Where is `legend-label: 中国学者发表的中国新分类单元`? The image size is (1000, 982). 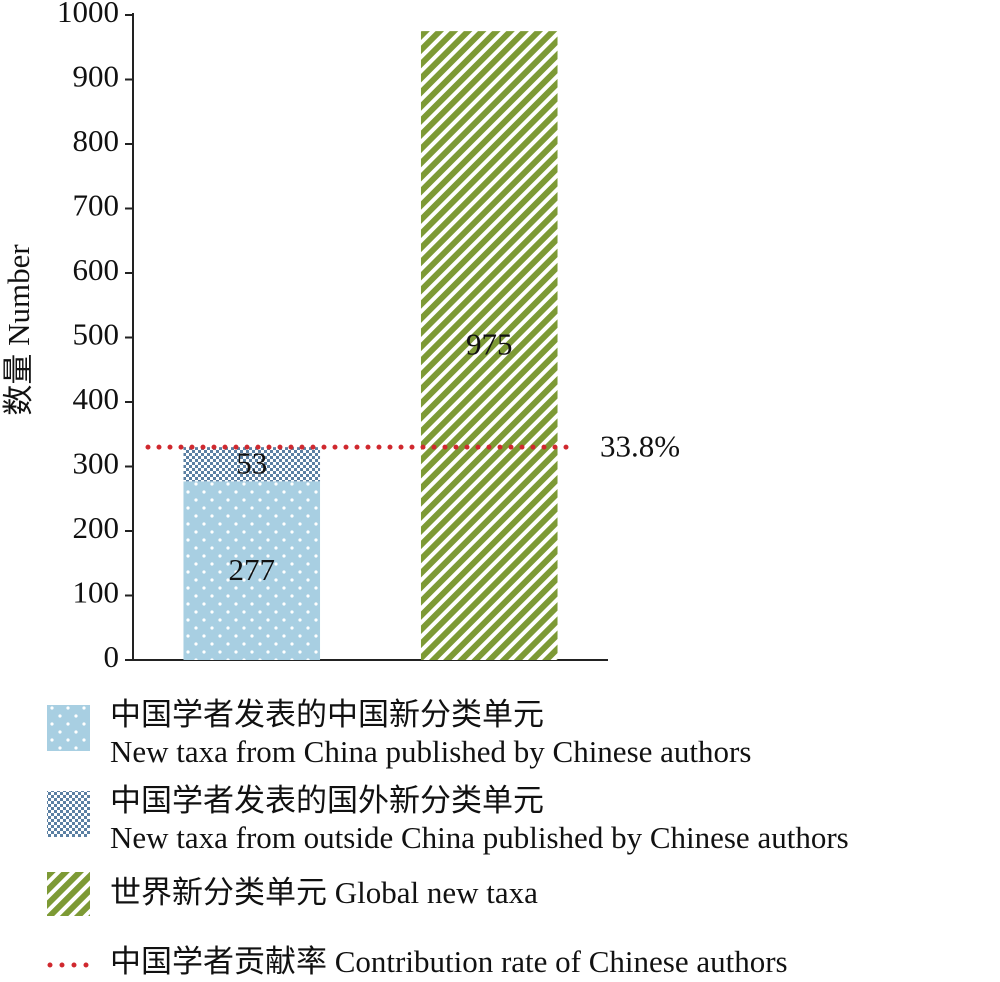 legend-label: 中国学者发表的中国新分类单元 is located at coordinates (327, 714).